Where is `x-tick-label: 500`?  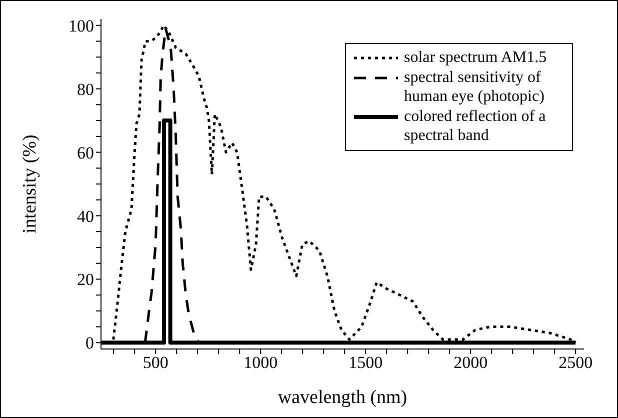
x-tick-label: 500 is located at coordinates (155, 362).